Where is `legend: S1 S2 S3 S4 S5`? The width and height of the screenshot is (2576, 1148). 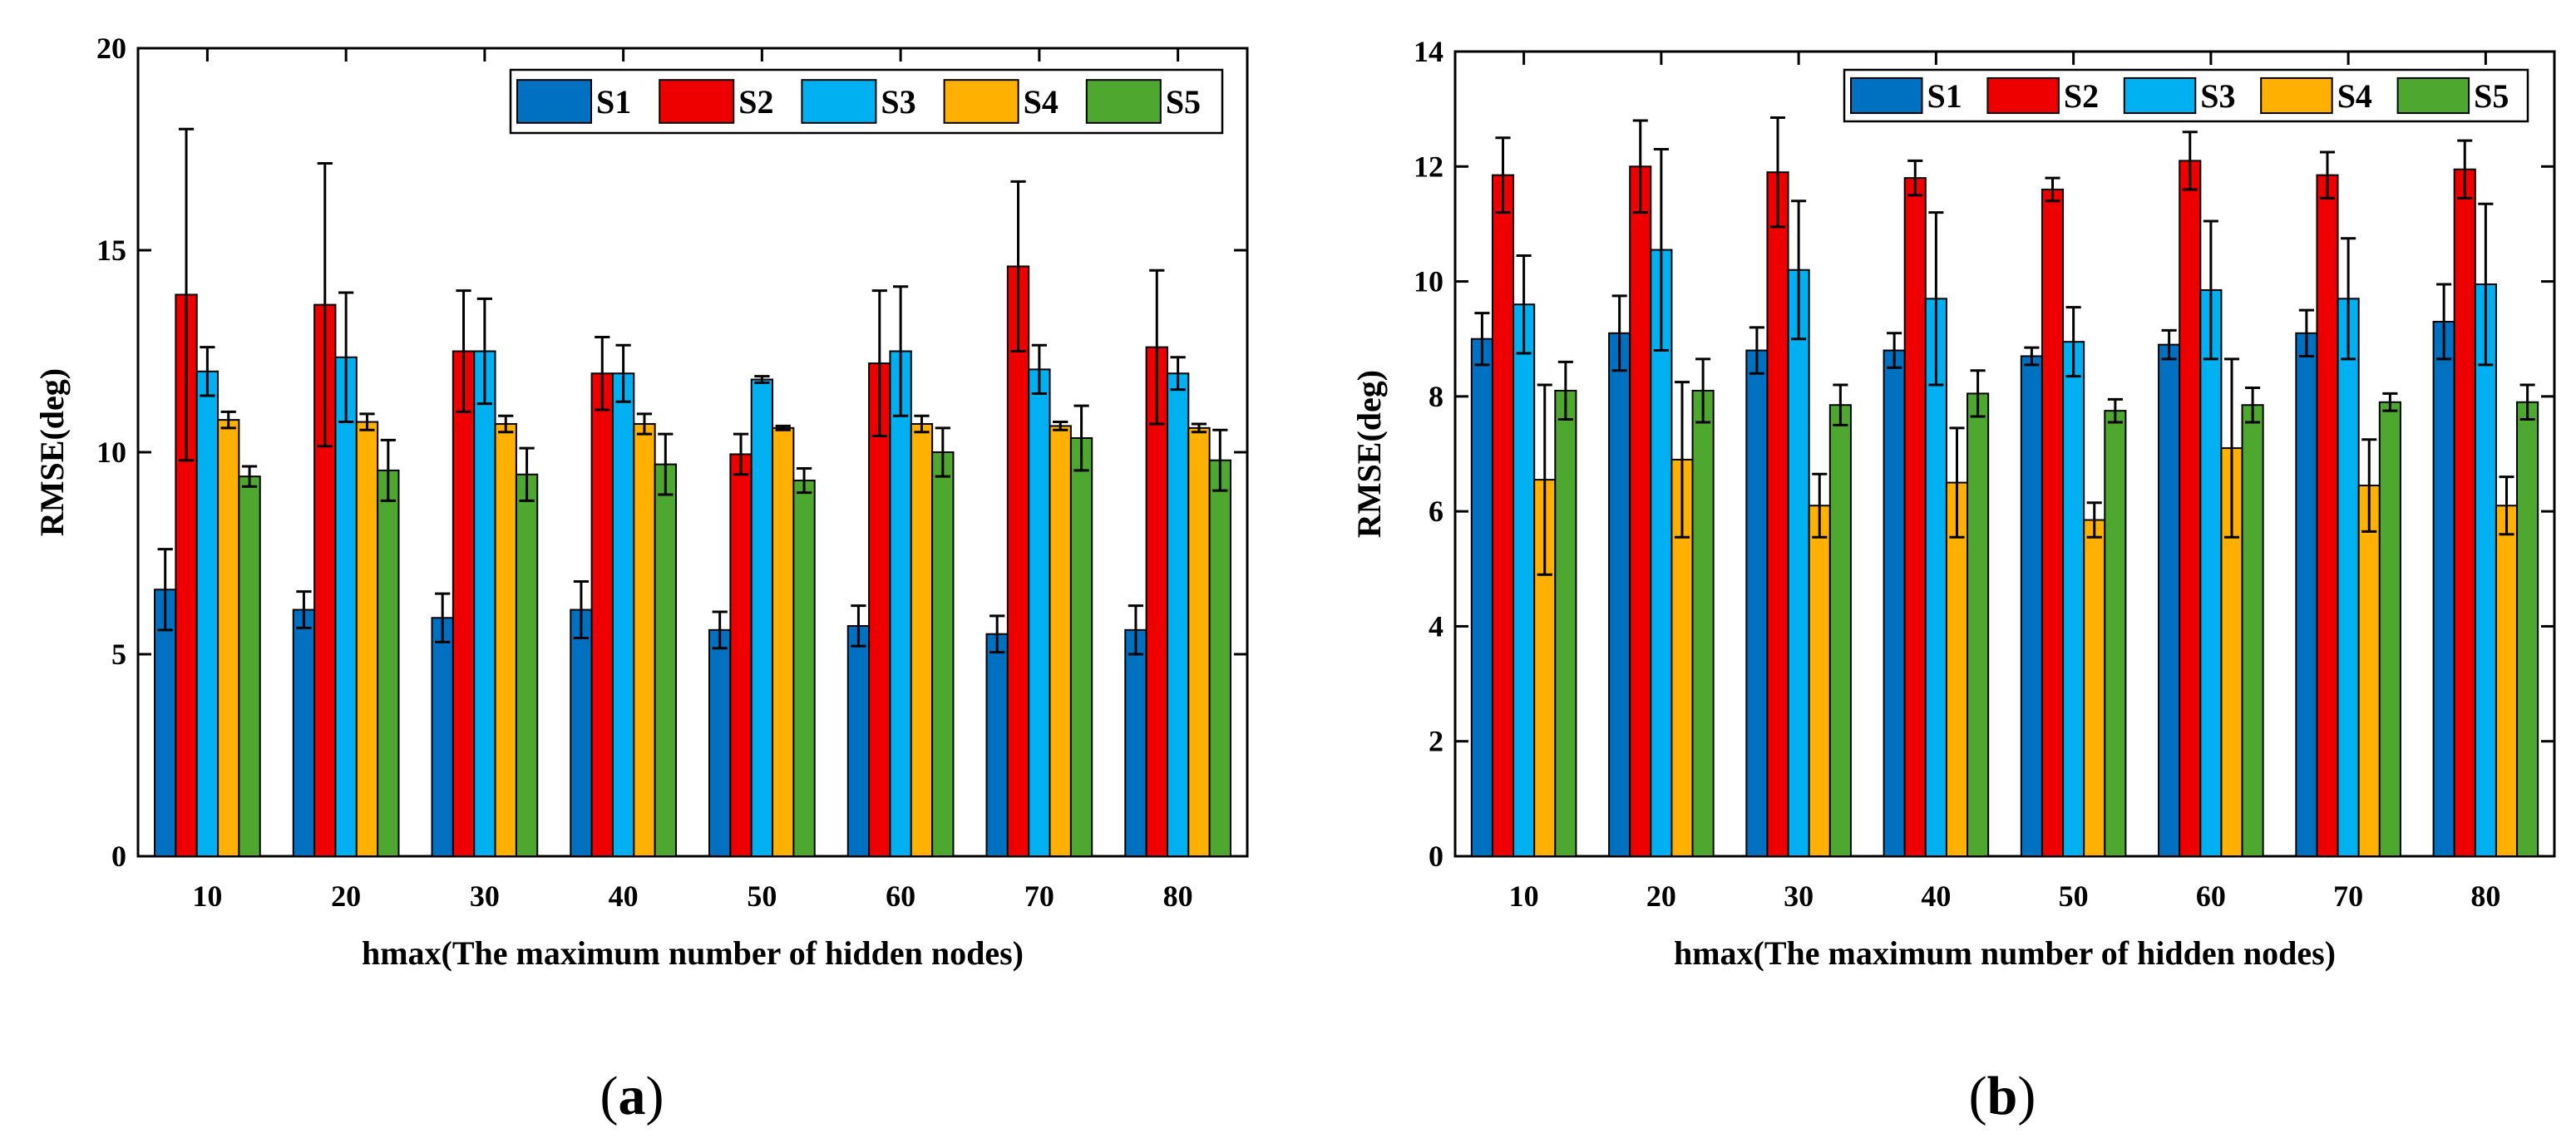
legend: S1 S2 S3 S4 S5 is located at coordinates (2186, 95).